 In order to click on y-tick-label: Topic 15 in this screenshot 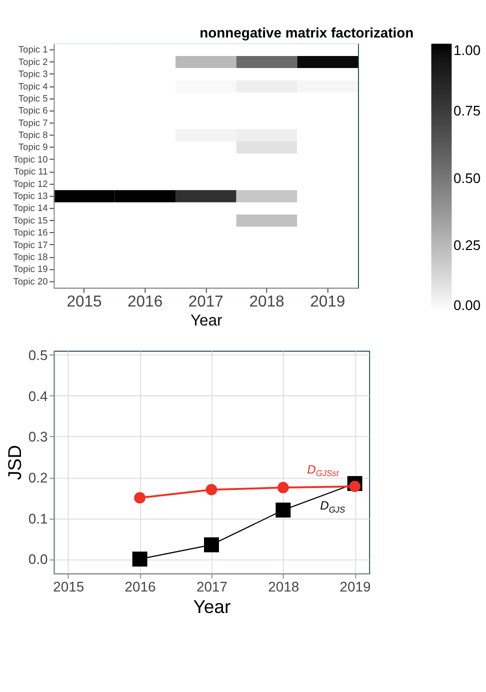, I will do `click(30, 220)`.